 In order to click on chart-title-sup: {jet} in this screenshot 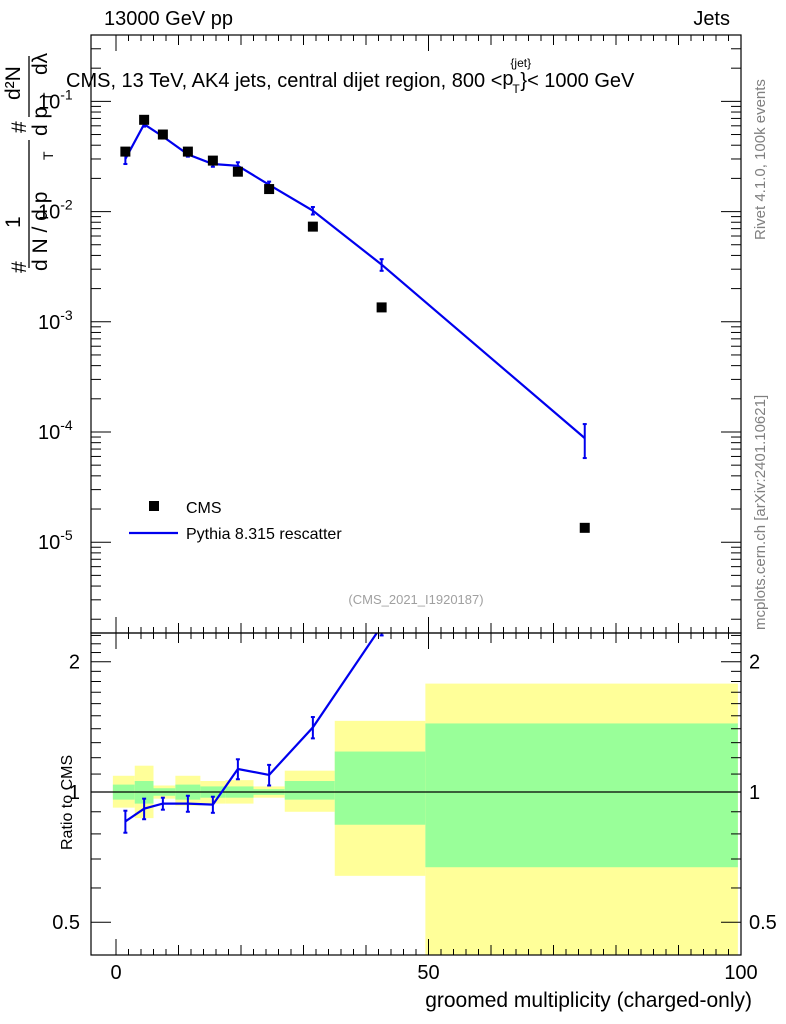, I will do `click(521, 63)`.